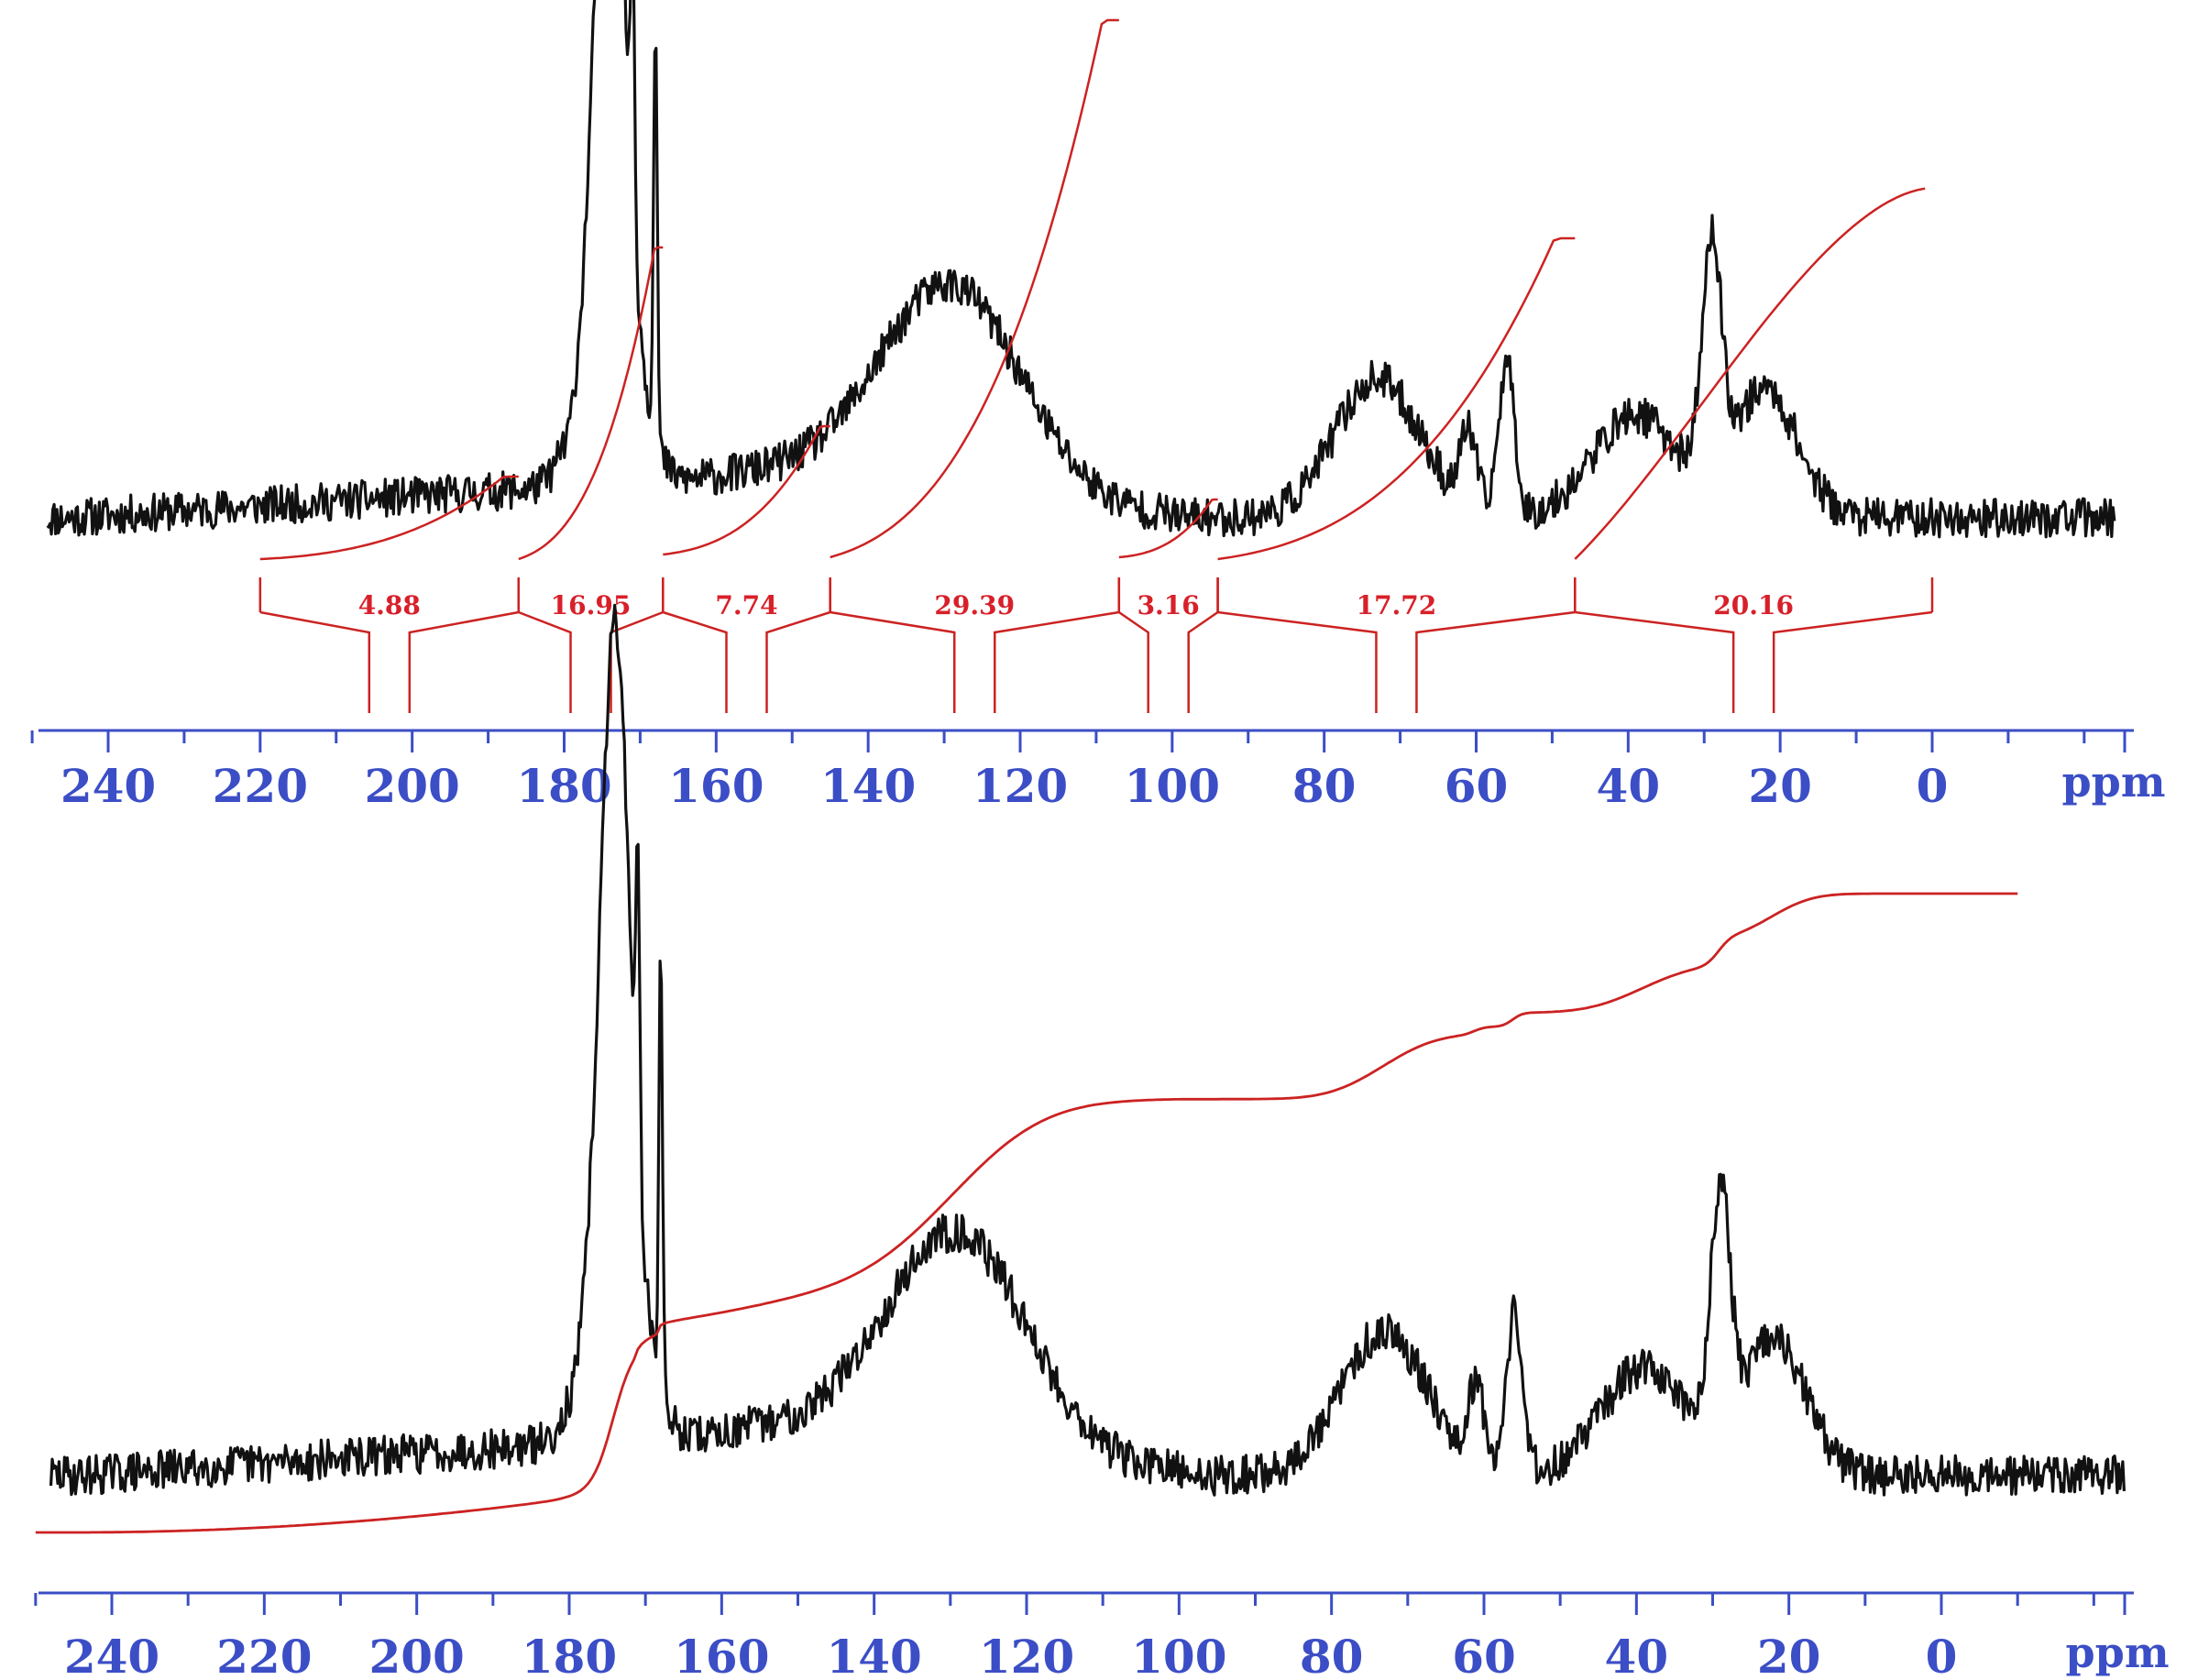 This screenshot has height=1680, width=2187. What do you see at coordinates (746, 605) in the screenshot?
I see `integral-value-label: 7.74` at bounding box center [746, 605].